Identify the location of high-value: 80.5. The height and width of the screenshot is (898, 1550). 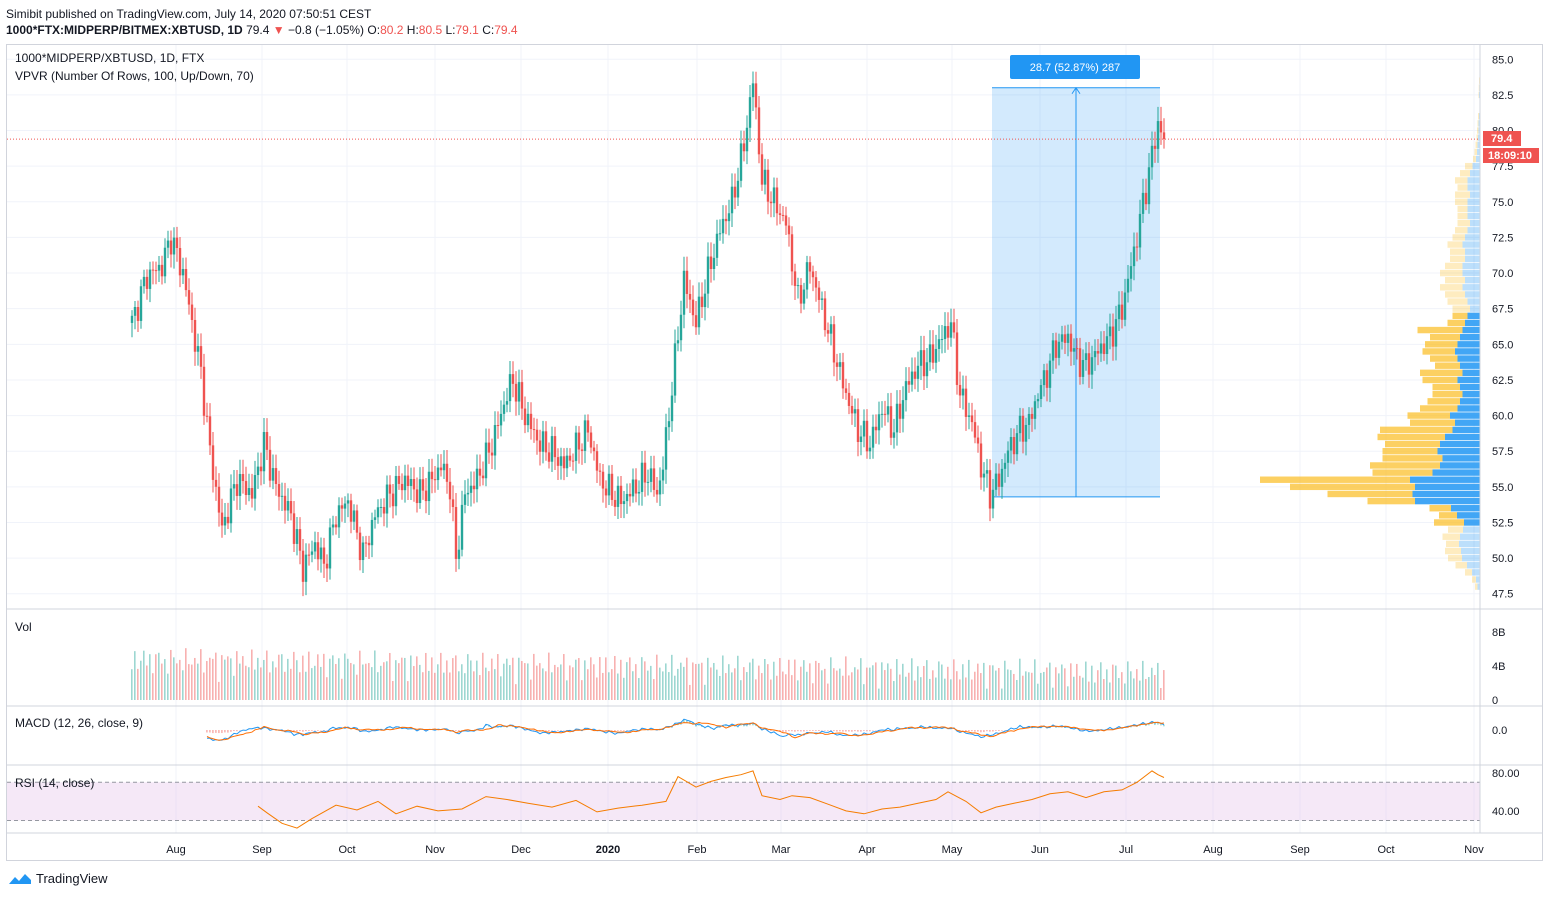
(430, 30).